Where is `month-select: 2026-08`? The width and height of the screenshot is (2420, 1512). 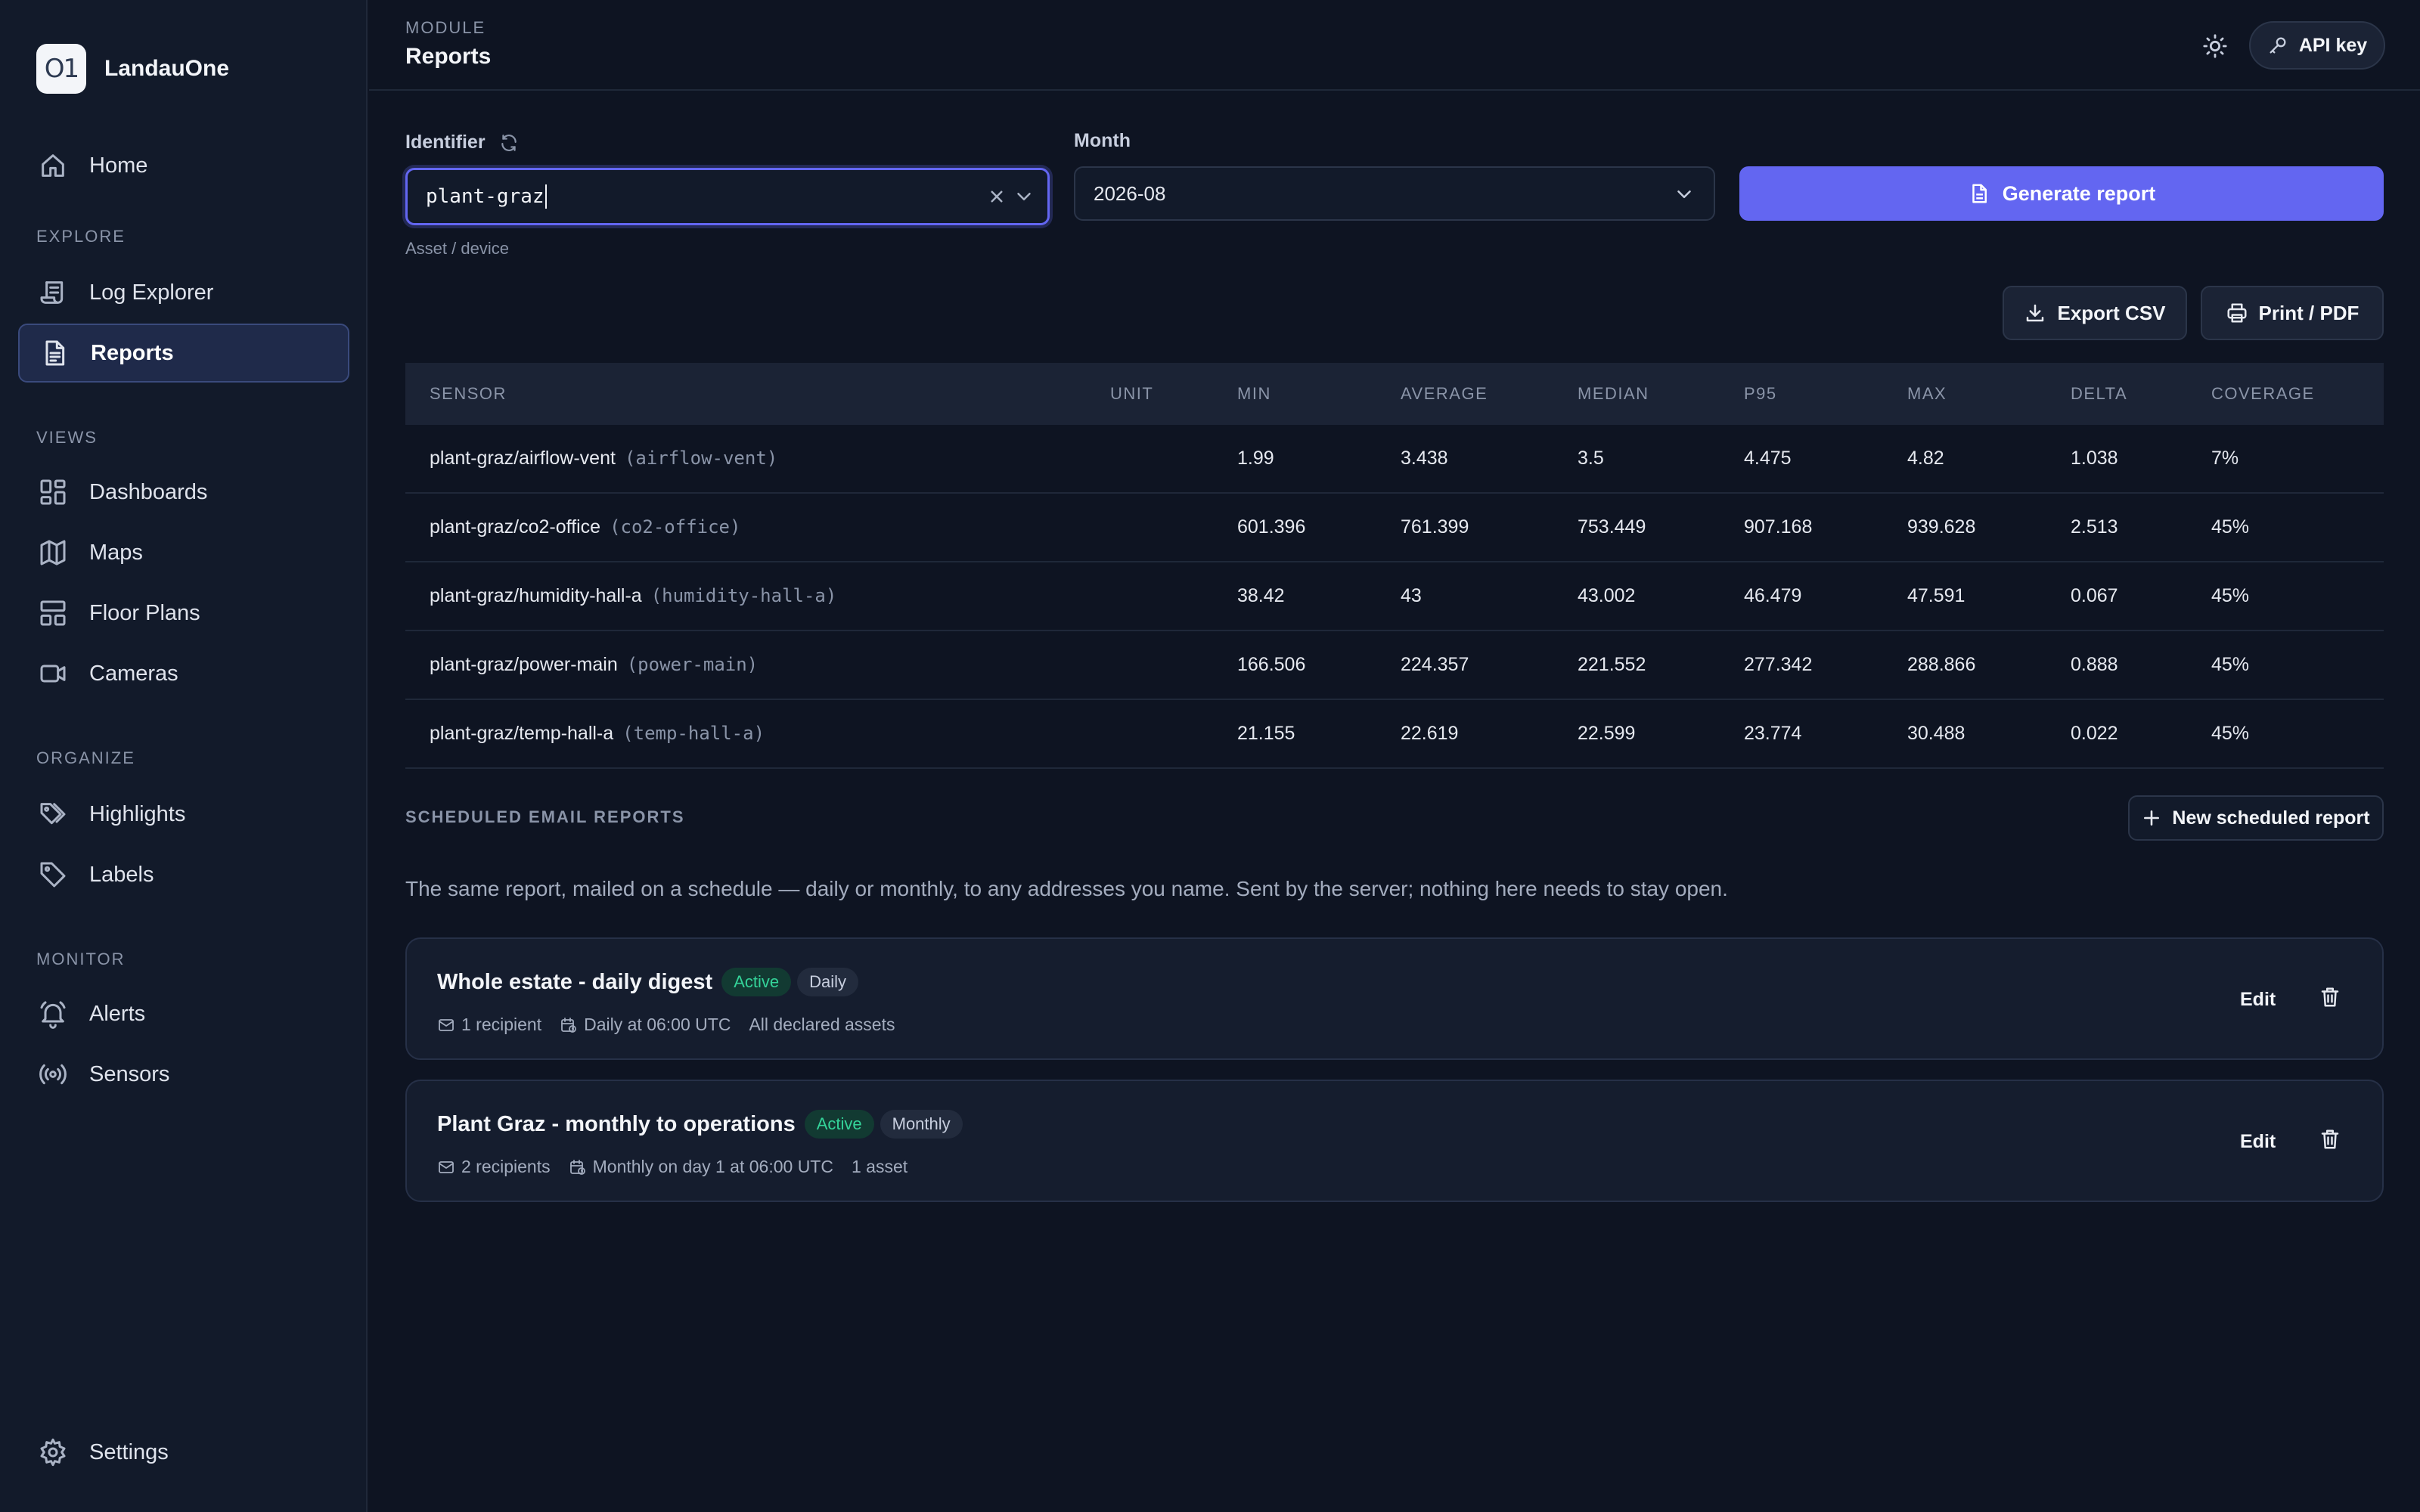
month-select: 2026-08 is located at coordinates (1394, 193).